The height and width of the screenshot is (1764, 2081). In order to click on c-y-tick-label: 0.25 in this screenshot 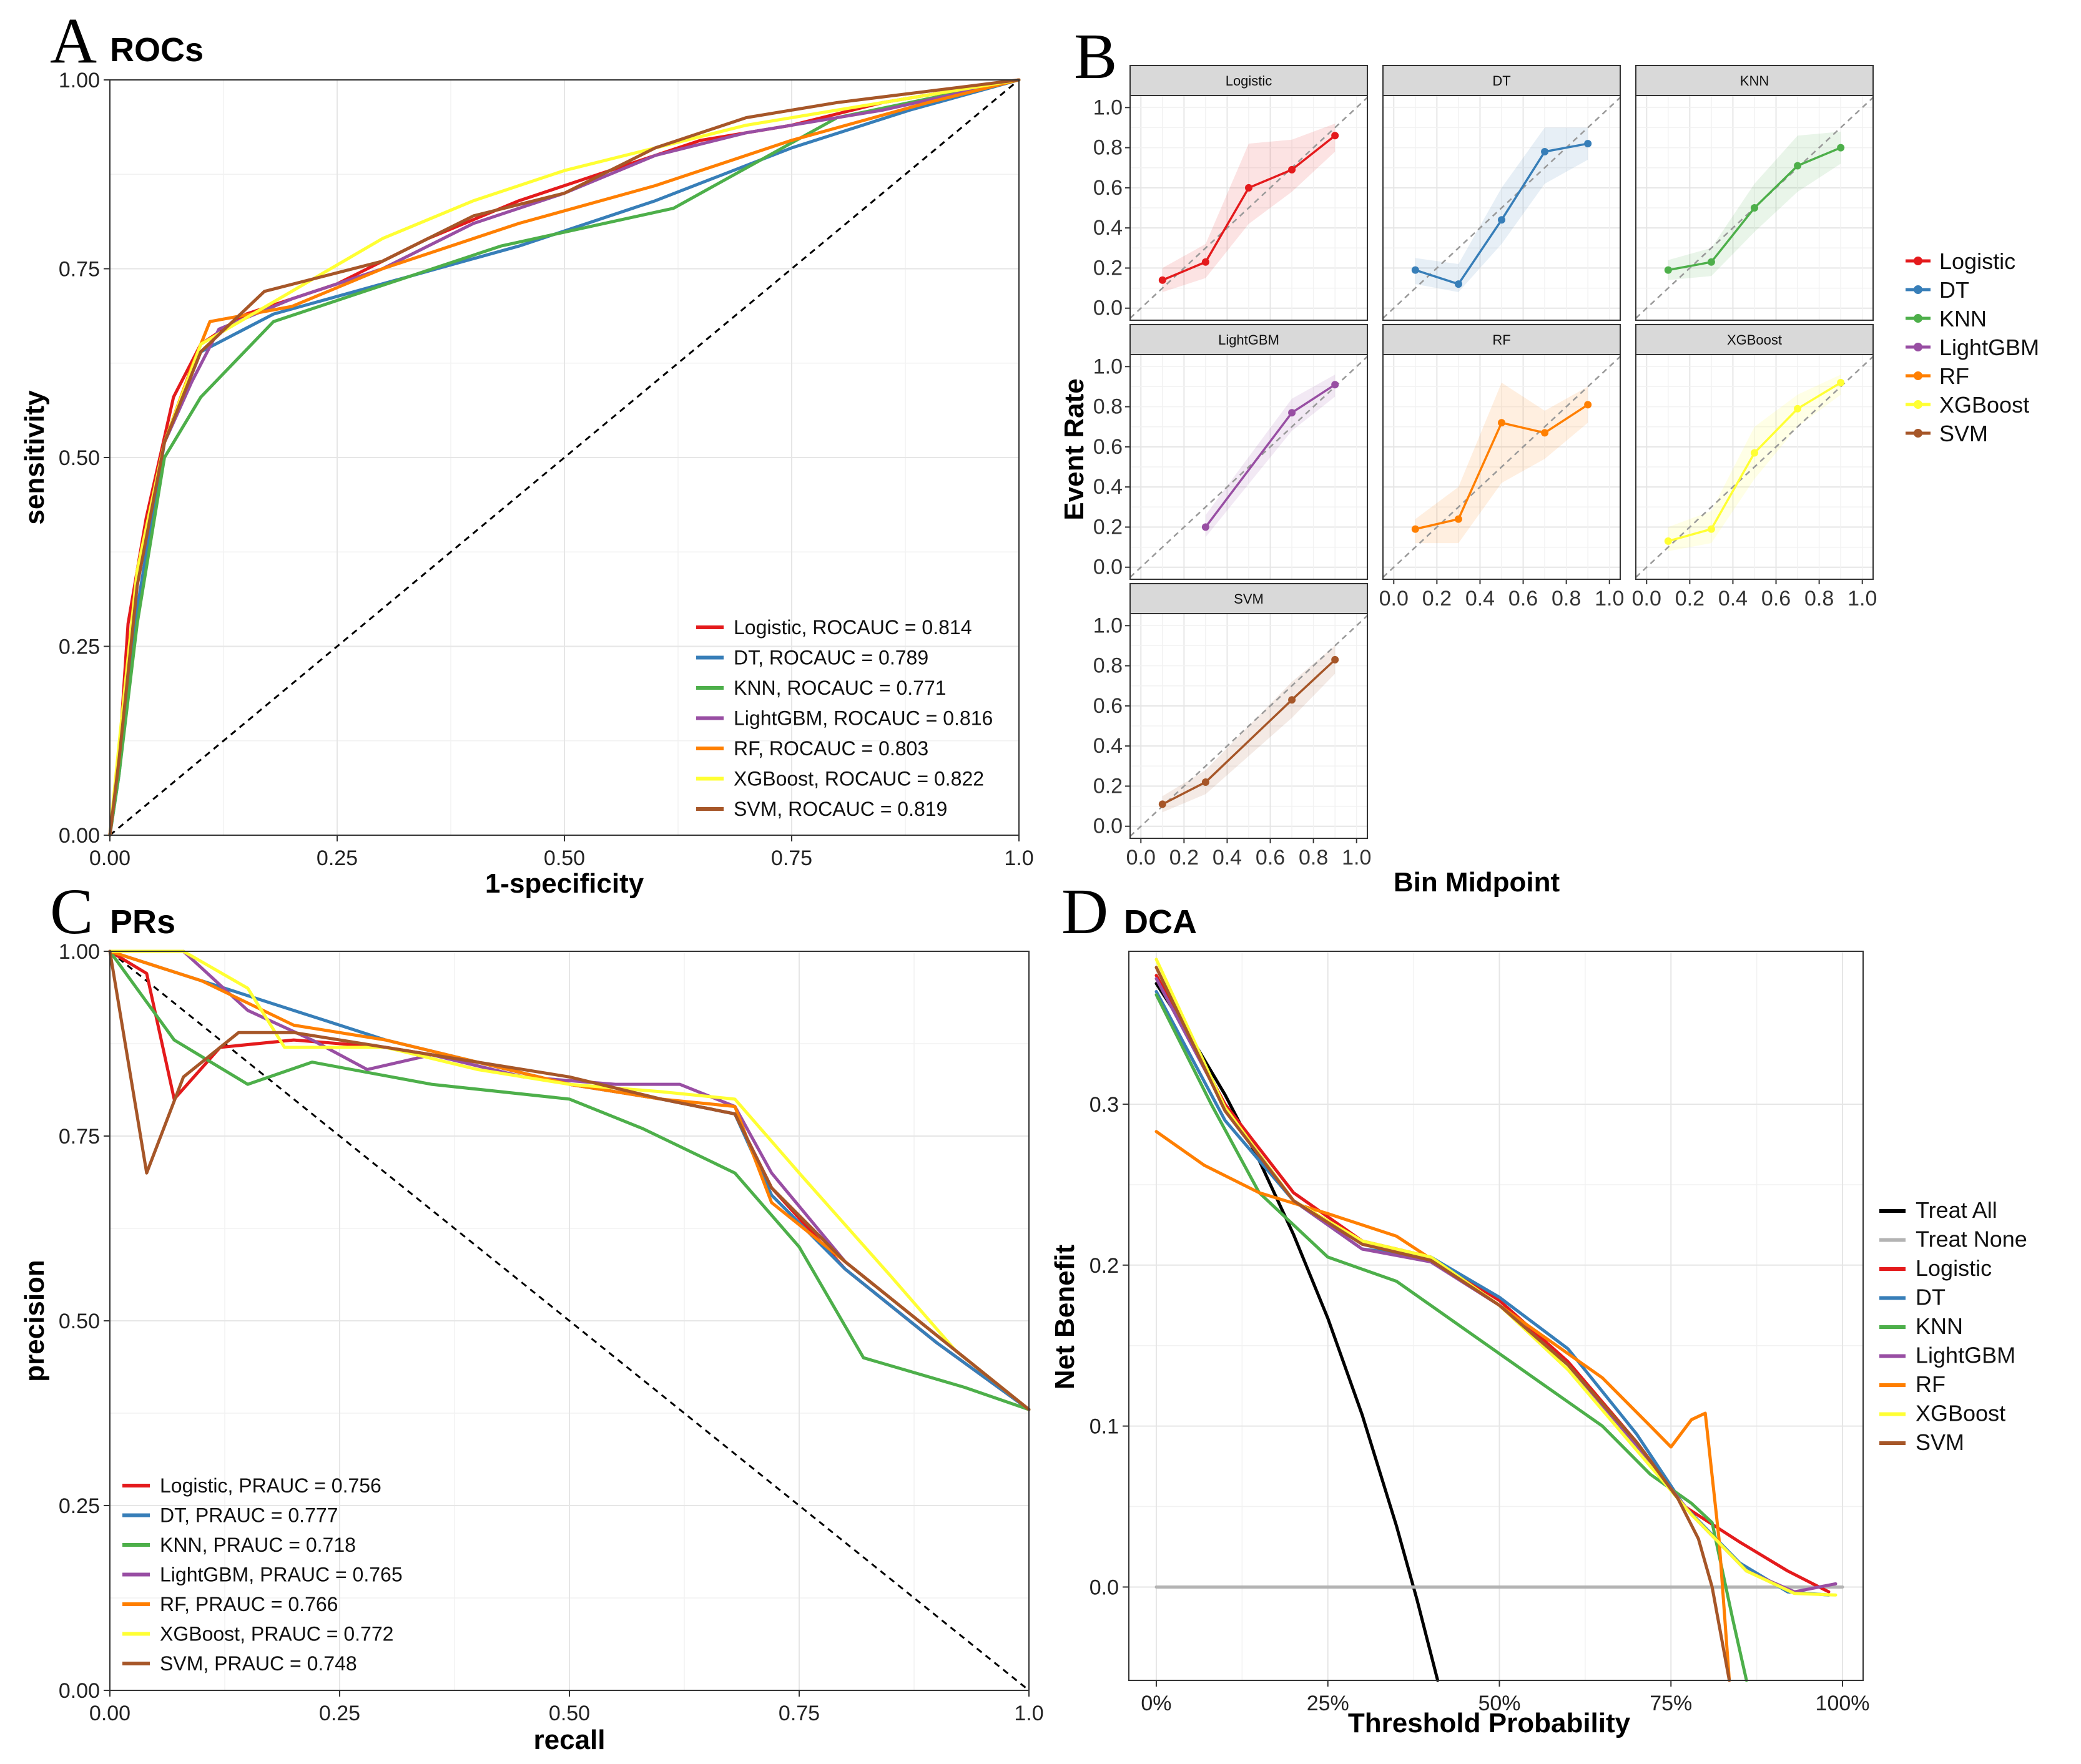, I will do `click(79, 1506)`.